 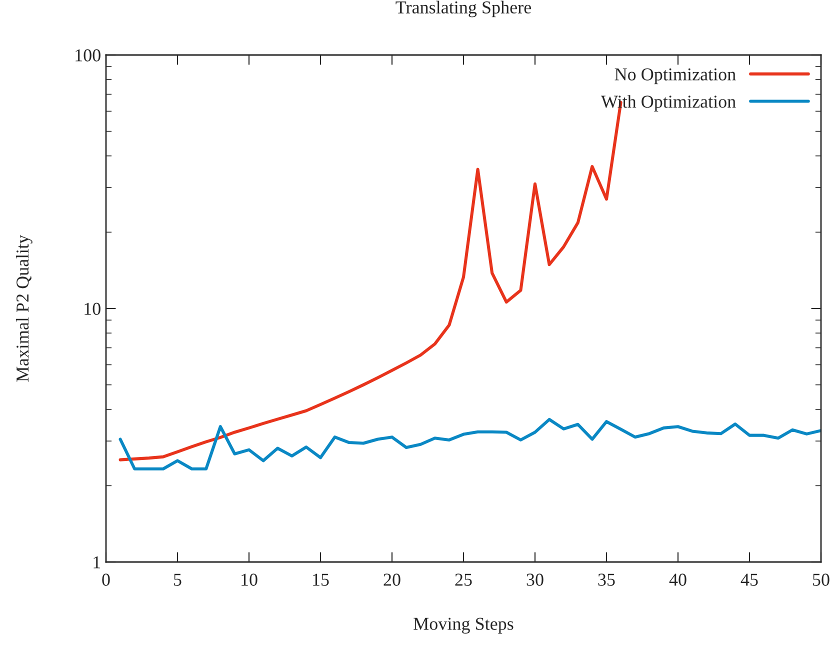 I want to click on chart-title: Translating Sphere, so click(x=463, y=9).